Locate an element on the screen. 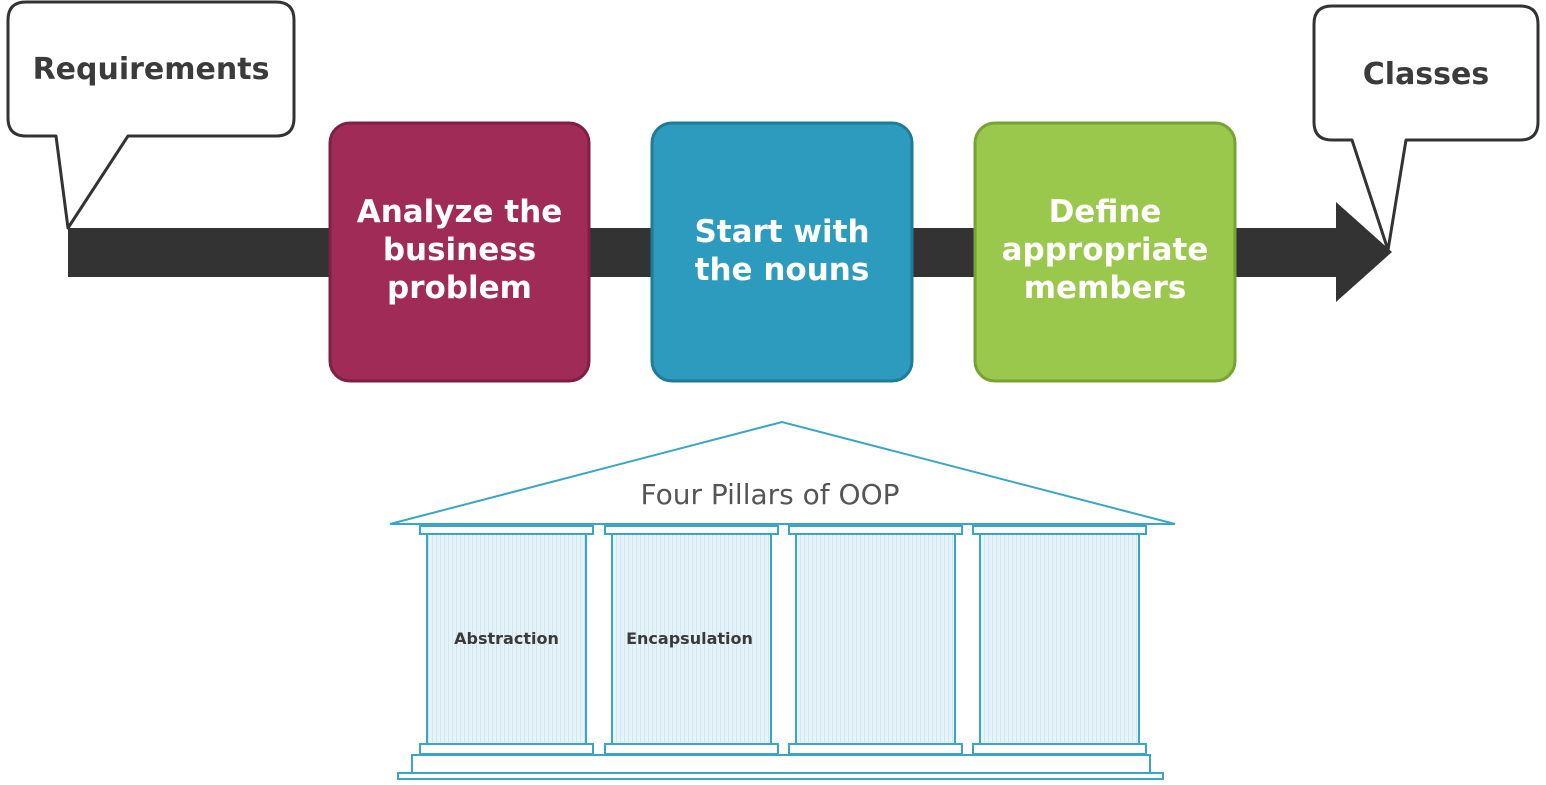 This screenshot has height=785, width=1546. step-start-with-nouns: Start with the nouns is located at coordinates (782, 252).